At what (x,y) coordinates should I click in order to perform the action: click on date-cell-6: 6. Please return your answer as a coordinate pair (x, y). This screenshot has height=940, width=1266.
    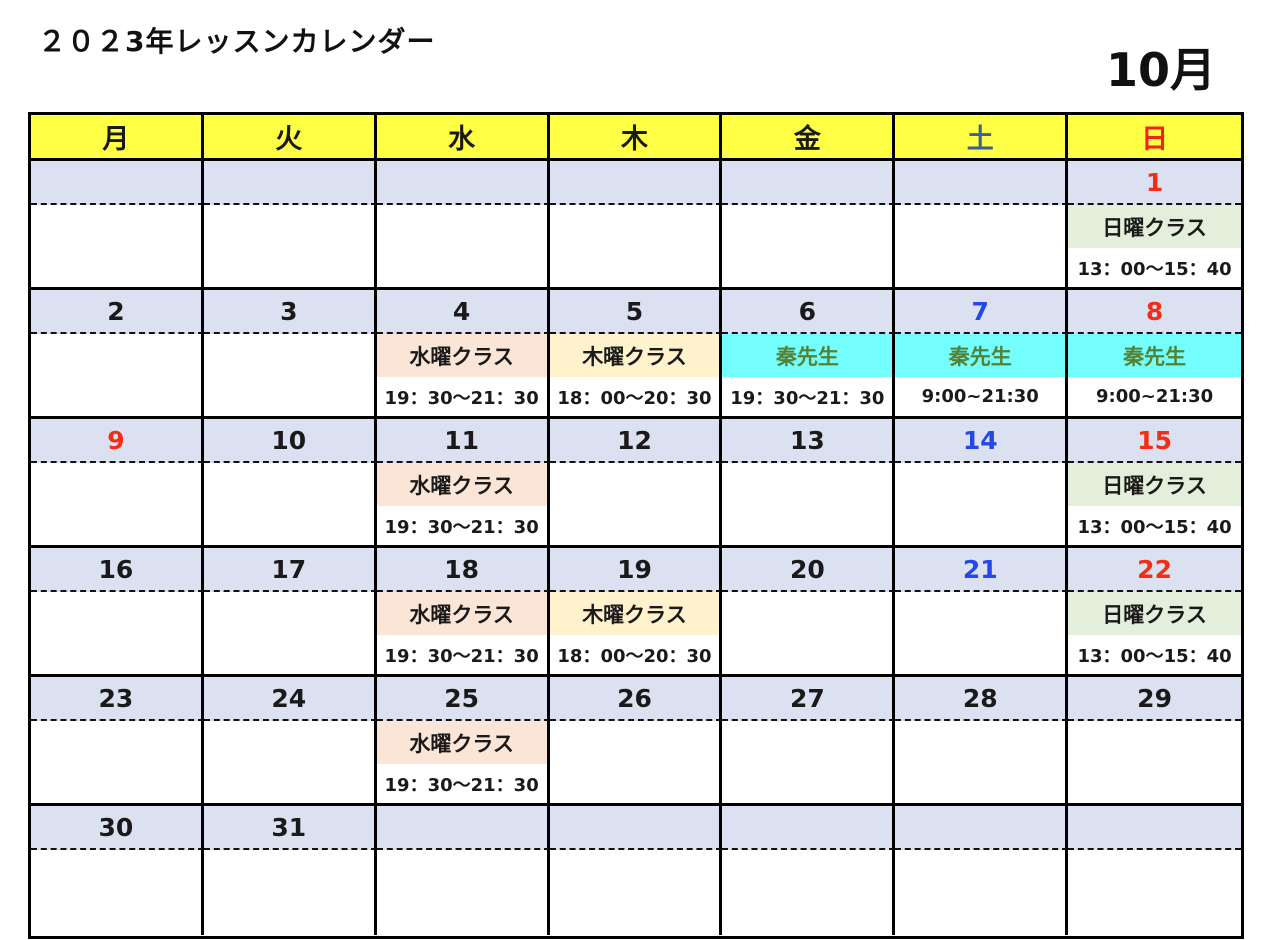
    Looking at the image, I should click on (809, 312).